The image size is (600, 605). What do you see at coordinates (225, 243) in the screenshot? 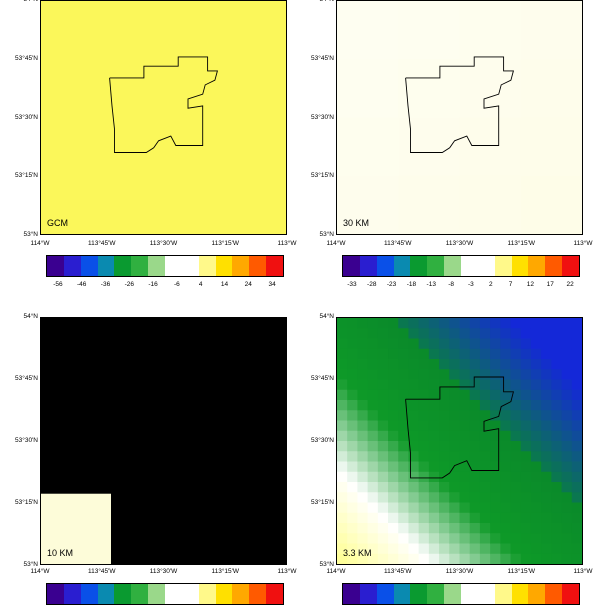
I see `lon-tick-label: 113°15'W` at bounding box center [225, 243].